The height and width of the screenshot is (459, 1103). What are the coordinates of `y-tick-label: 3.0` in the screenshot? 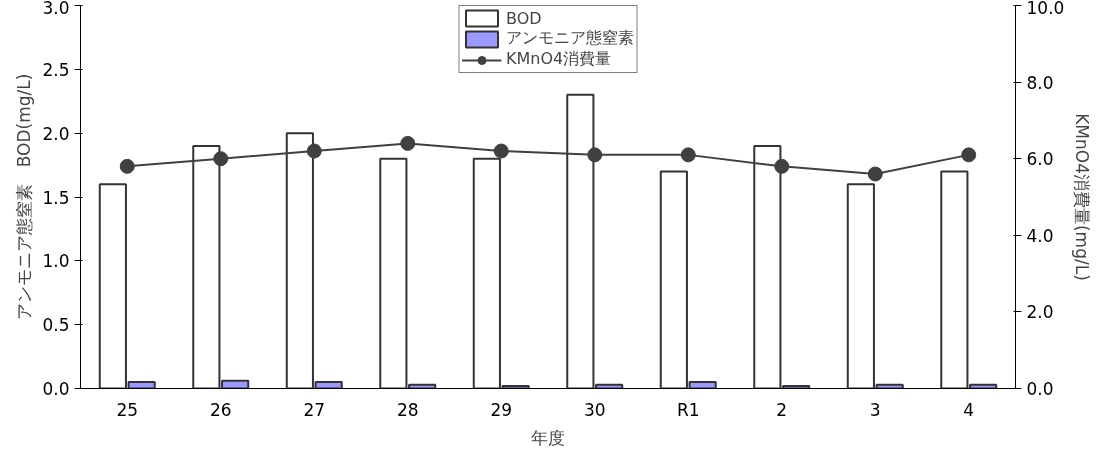 It's located at (56, 9).